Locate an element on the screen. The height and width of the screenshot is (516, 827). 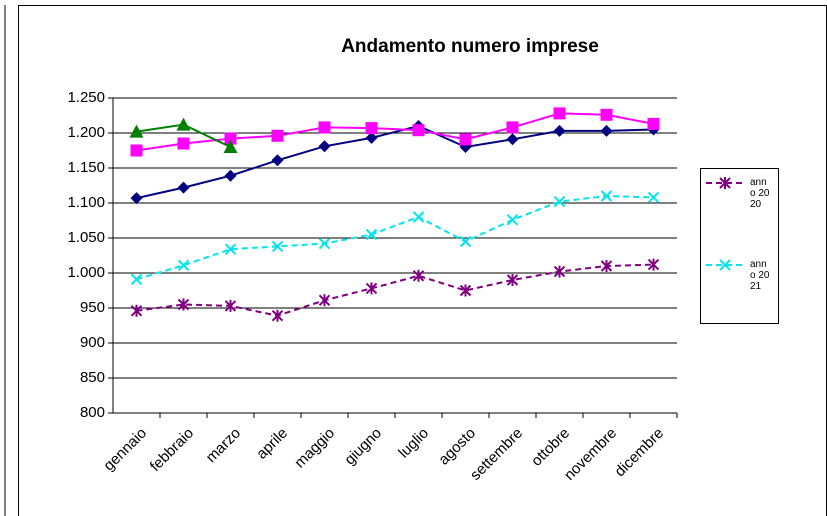
legend-label: anno 2021 is located at coordinates (760, 275).